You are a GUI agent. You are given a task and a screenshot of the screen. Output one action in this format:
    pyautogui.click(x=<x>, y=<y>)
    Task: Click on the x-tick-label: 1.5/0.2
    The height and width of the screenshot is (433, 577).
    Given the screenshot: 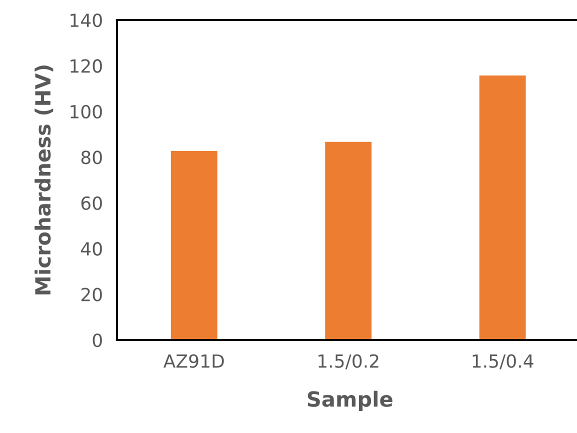 What is the action you would take?
    pyautogui.click(x=348, y=362)
    